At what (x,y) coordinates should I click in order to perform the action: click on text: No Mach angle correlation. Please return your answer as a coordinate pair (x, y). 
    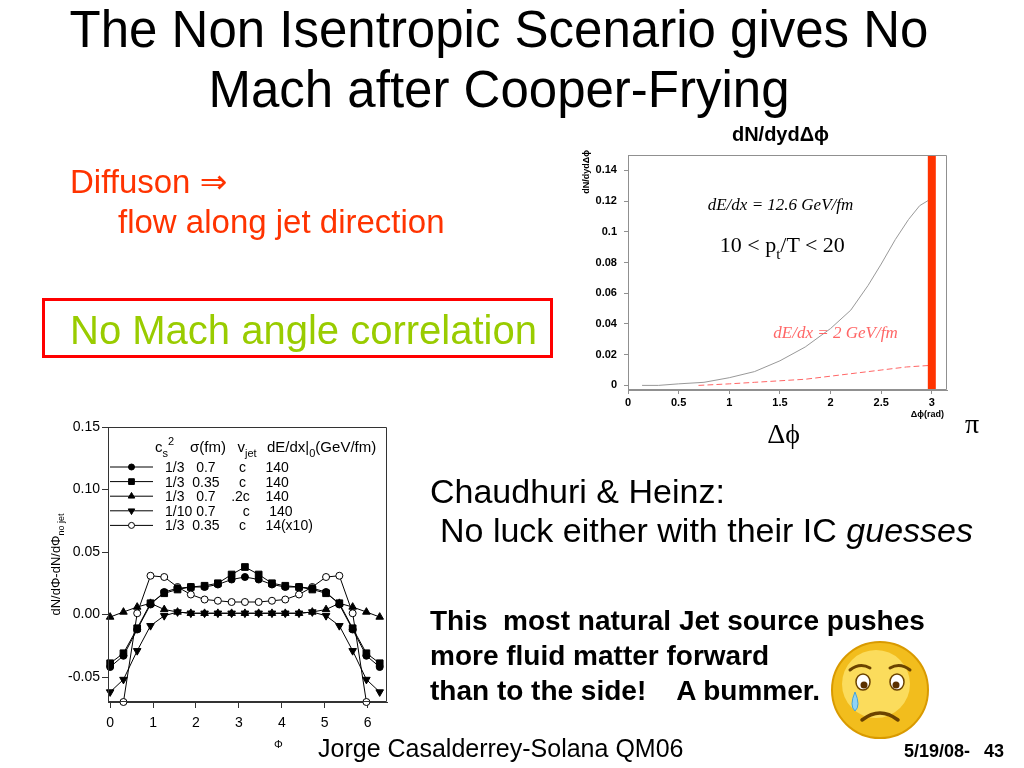
    Looking at the image, I should click on (303, 330).